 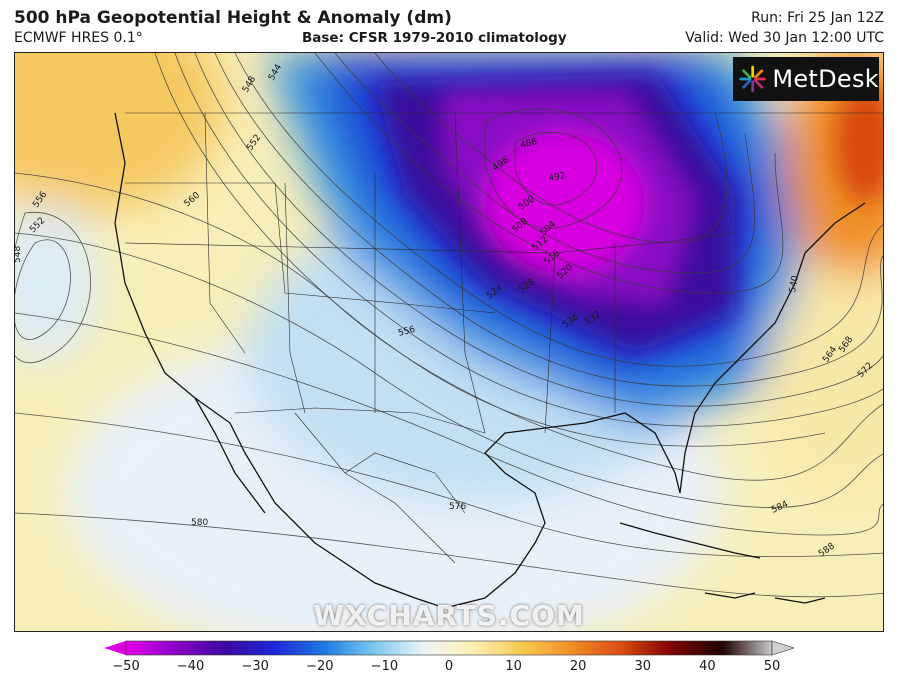 I want to click on contour-label: 580, so click(x=199, y=523).